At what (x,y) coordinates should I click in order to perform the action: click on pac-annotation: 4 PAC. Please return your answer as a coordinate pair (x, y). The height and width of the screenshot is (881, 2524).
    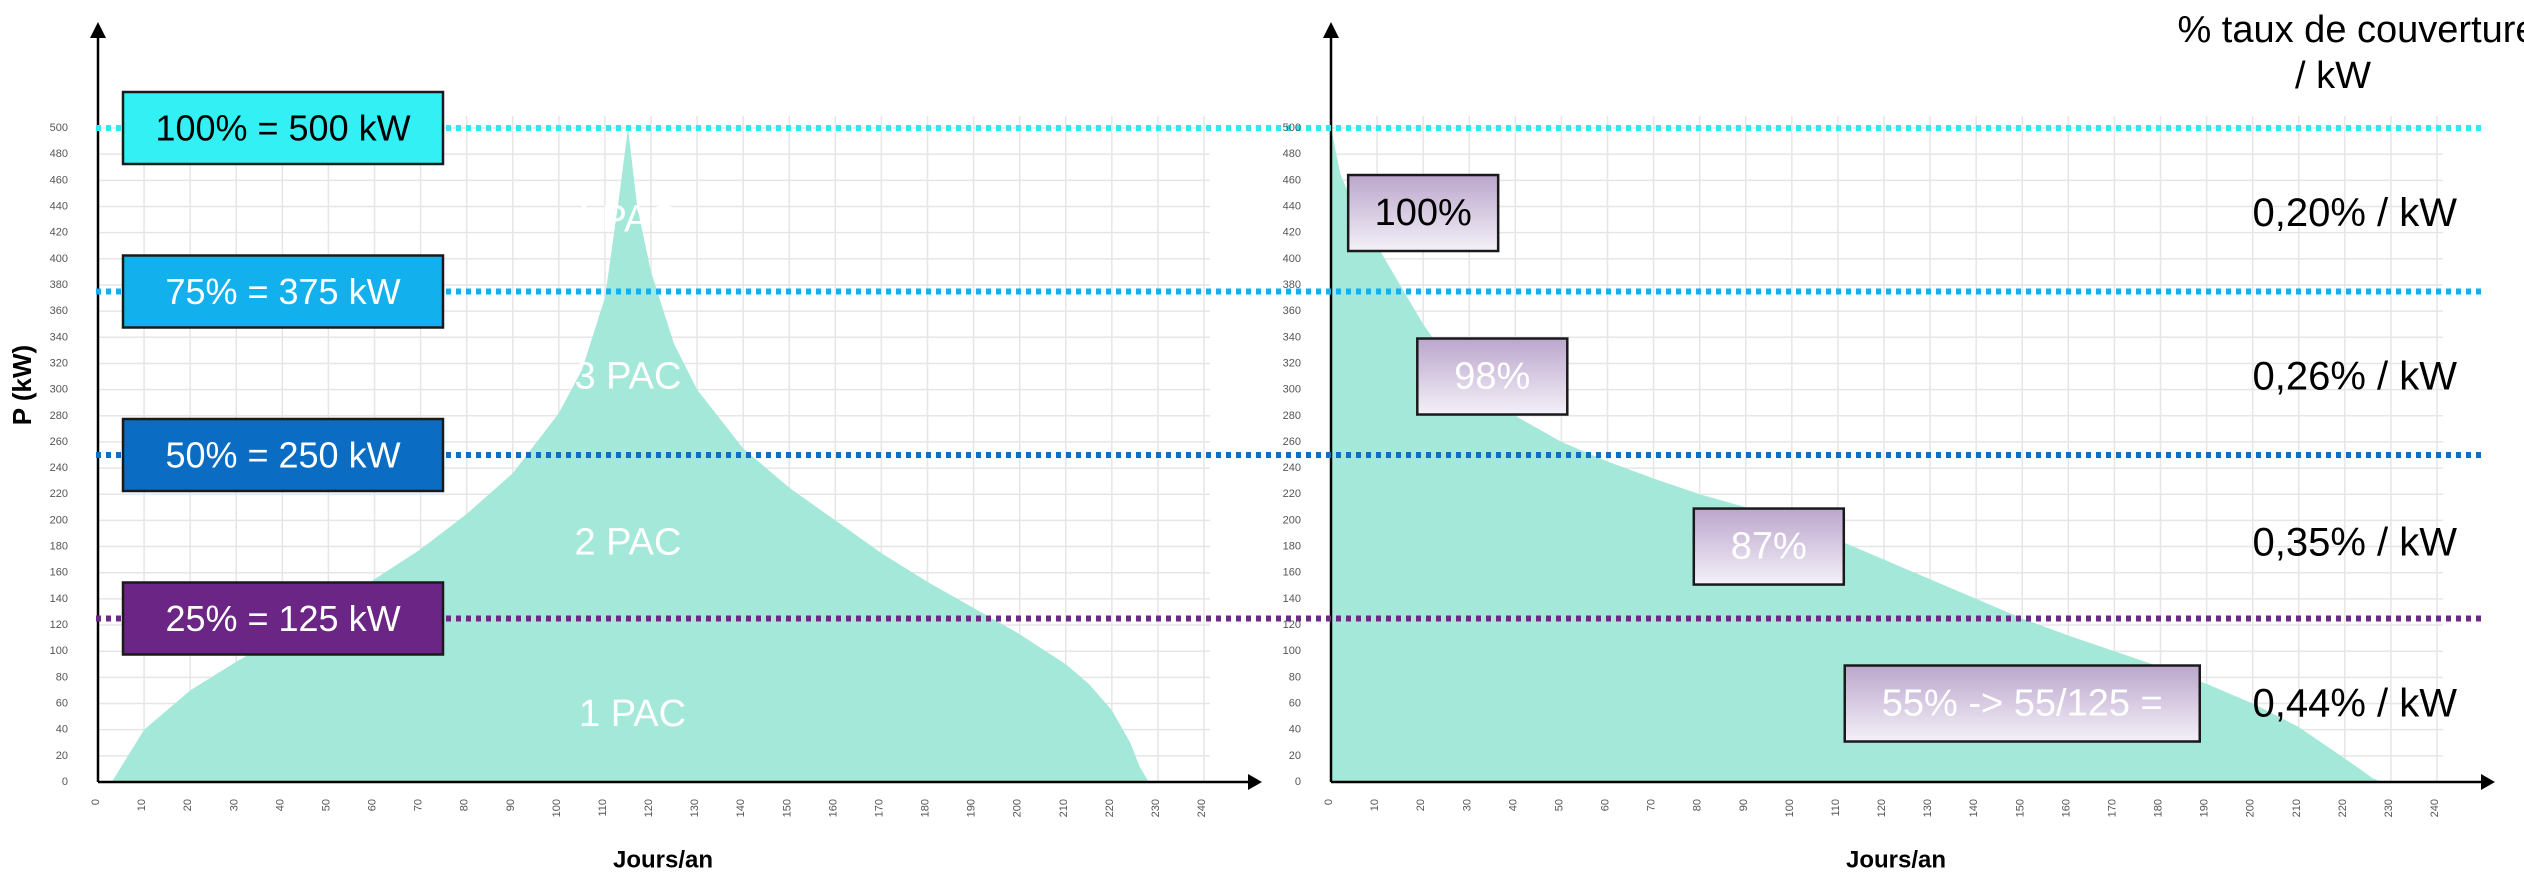
    Looking at the image, I should click on (623, 220).